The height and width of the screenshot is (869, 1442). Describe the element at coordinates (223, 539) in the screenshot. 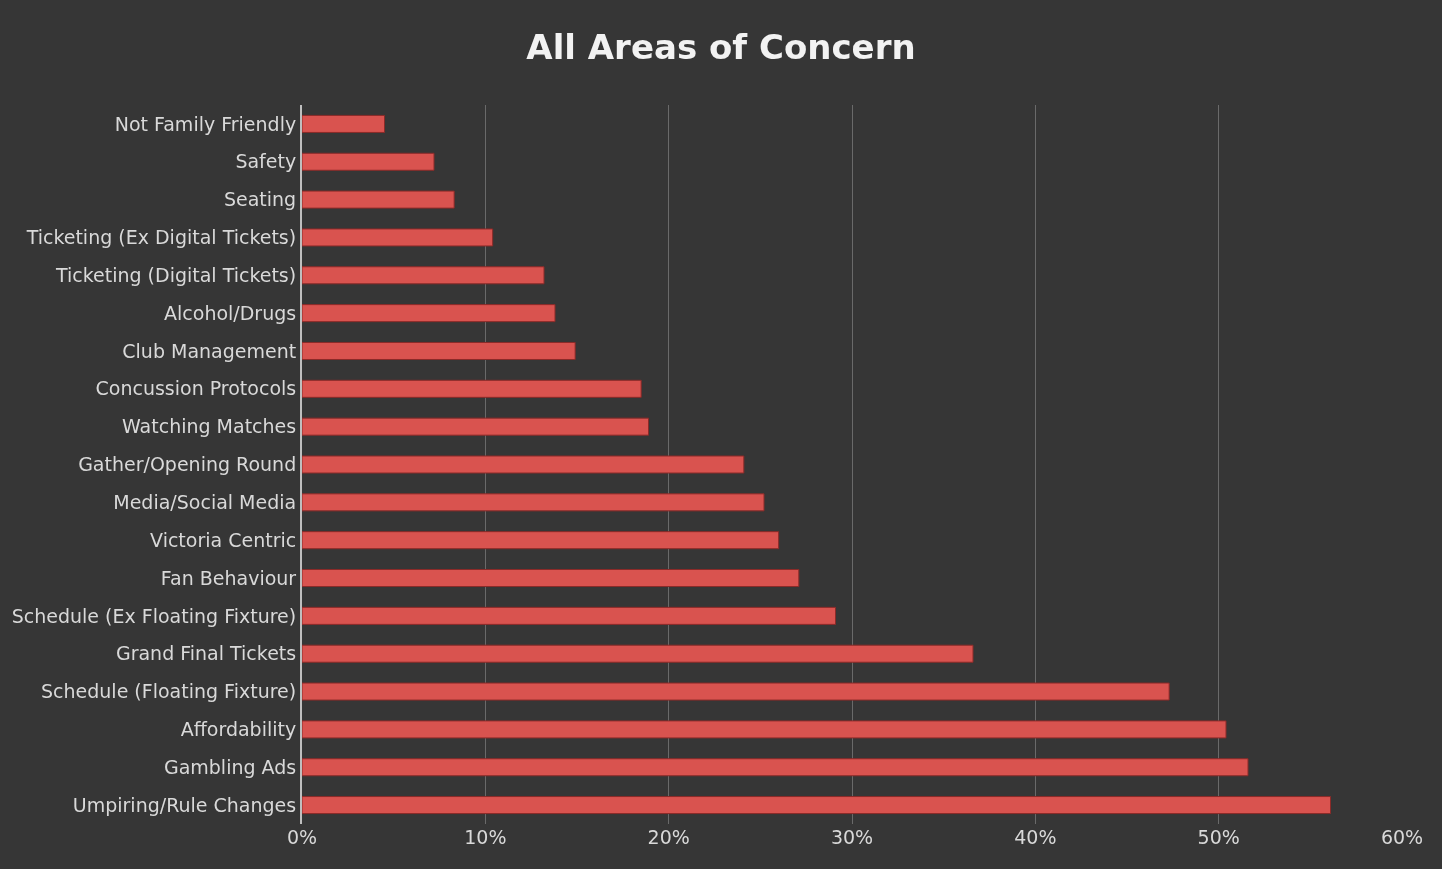

I see `y-tick-label: Victoria Centric` at that location.